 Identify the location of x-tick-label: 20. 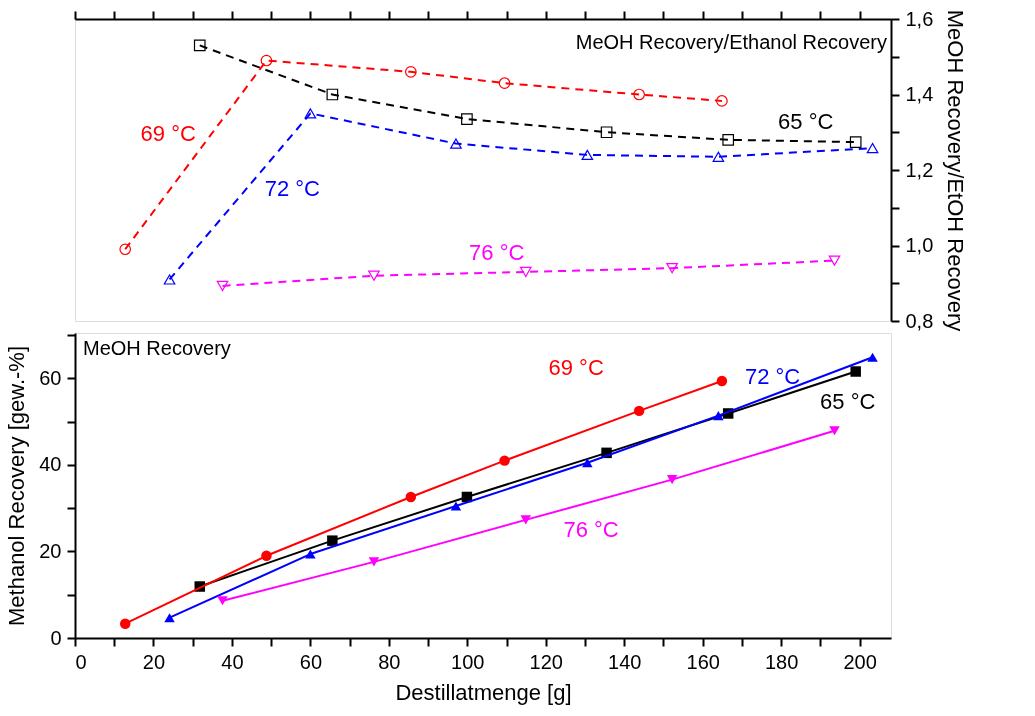
(154, 661).